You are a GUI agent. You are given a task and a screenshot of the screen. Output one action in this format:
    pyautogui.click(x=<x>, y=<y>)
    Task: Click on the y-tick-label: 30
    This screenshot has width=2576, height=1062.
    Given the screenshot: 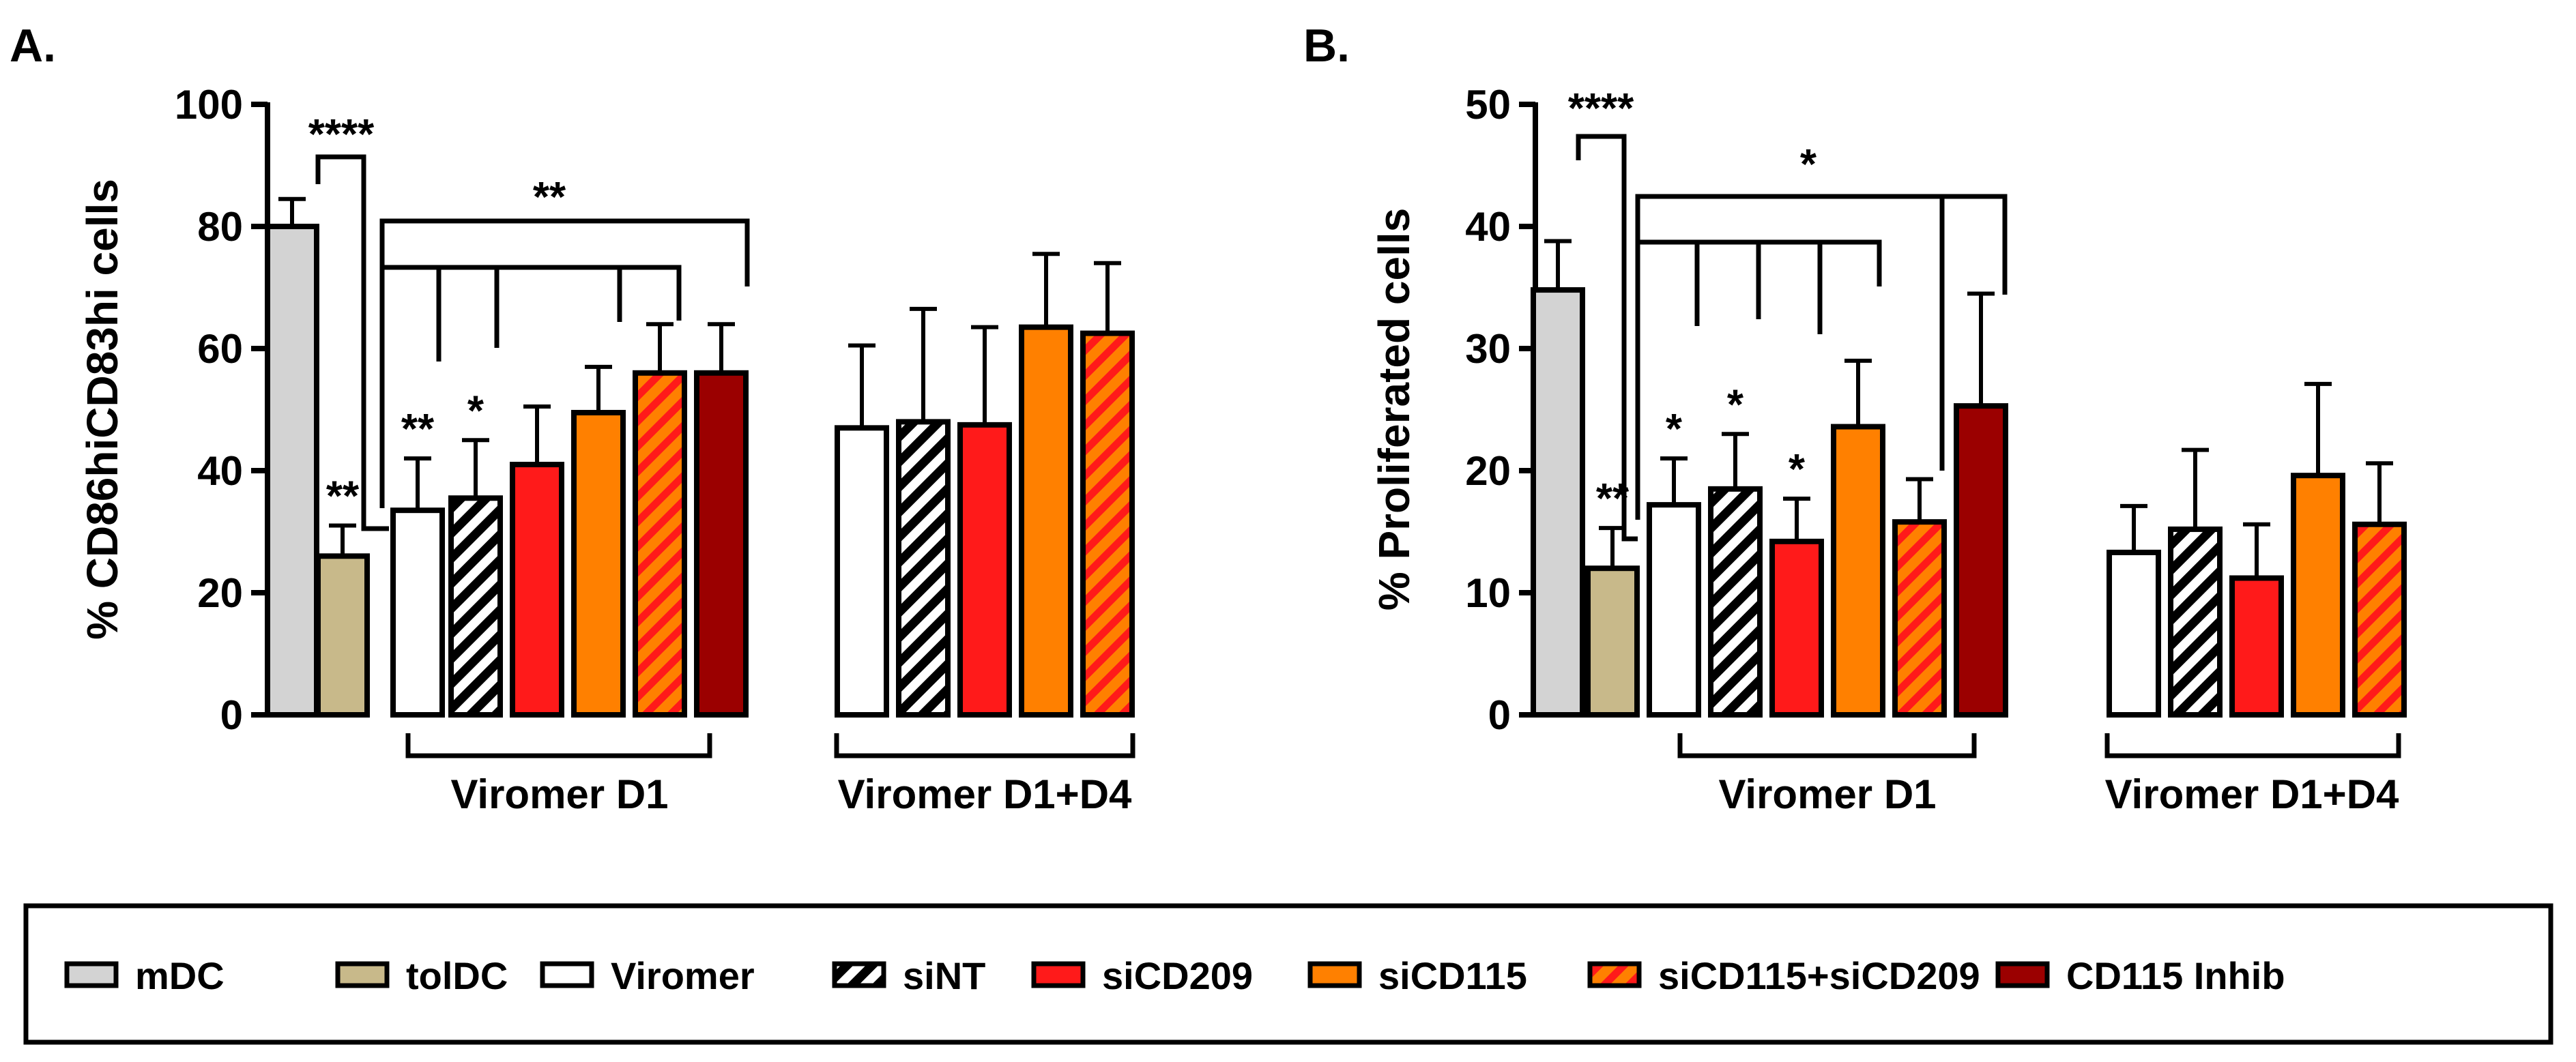 What is the action you would take?
    pyautogui.click(x=1488, y=349)
    